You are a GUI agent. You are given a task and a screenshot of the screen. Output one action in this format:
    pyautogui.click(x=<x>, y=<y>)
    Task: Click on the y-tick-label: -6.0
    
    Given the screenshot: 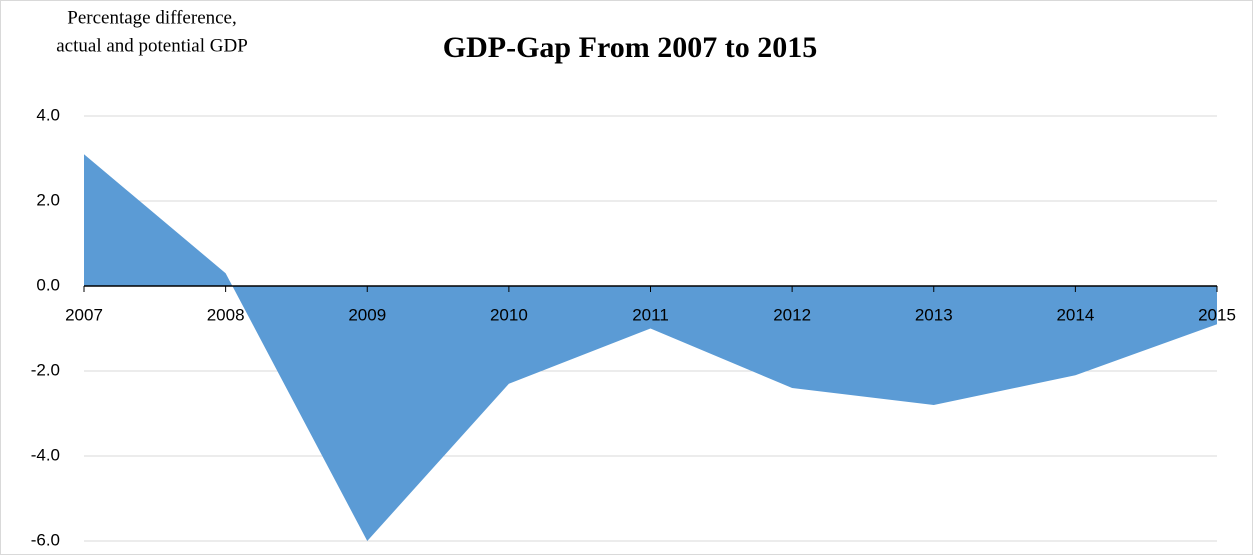 What is the action you would take?
    pyautogui.click(x=45, y=539)
    